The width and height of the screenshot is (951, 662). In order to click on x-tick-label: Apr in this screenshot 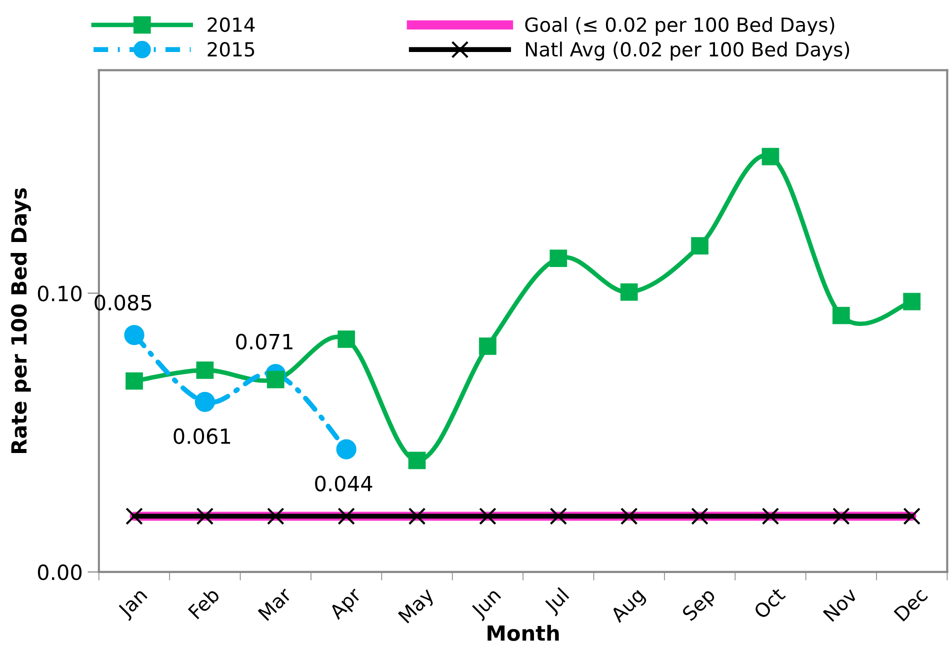, I will do `click(346, 604)`.